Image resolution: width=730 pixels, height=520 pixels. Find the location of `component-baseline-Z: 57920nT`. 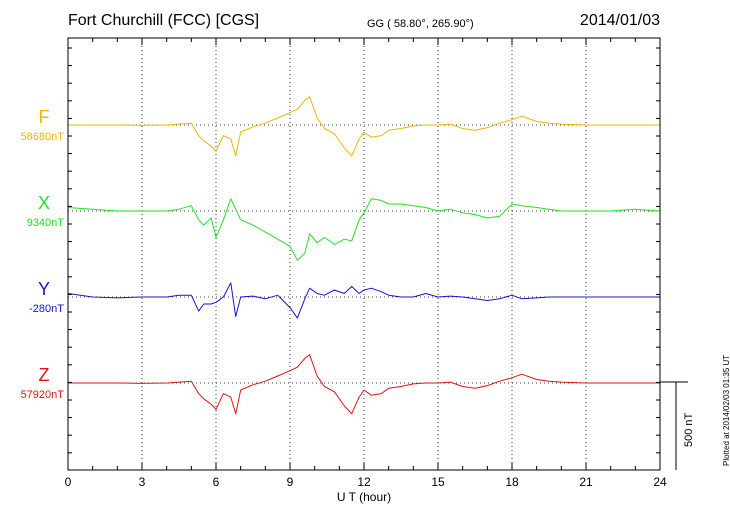

component-baseline-Z: 57920nT is located at coordinates (43, 395).